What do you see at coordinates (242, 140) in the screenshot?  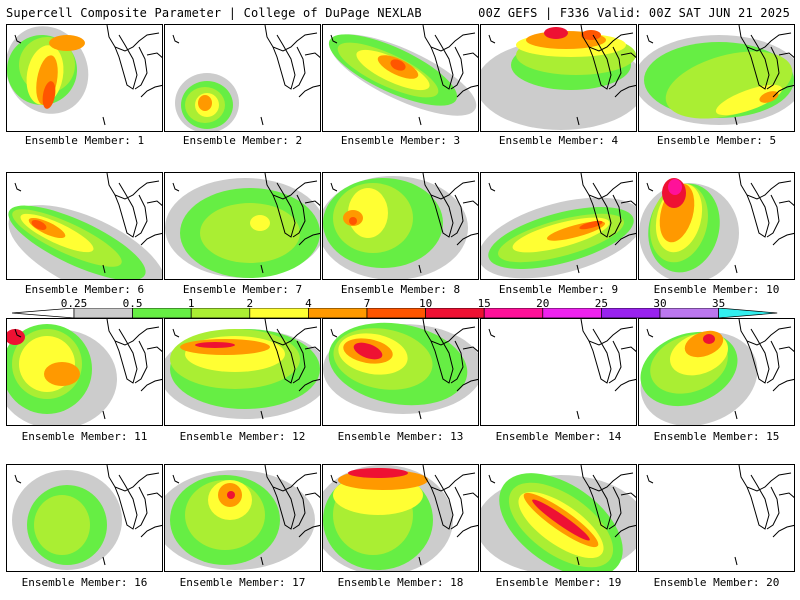 I see `ensemble-member-label: Ensemble Member: 2` at bounding box center [242, 140].